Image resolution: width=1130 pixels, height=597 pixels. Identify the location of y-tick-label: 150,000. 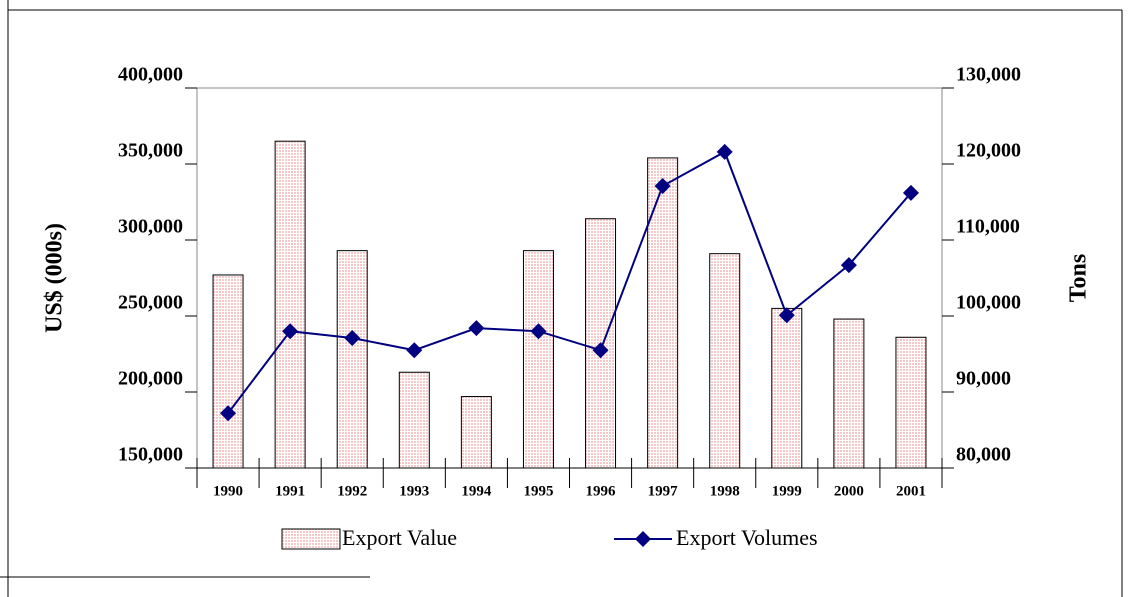
(150, 455).